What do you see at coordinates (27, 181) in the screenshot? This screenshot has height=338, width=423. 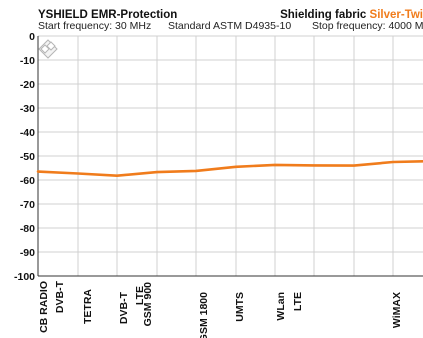 I see `y-tick-label: -60` at bounding box center [27, 181].